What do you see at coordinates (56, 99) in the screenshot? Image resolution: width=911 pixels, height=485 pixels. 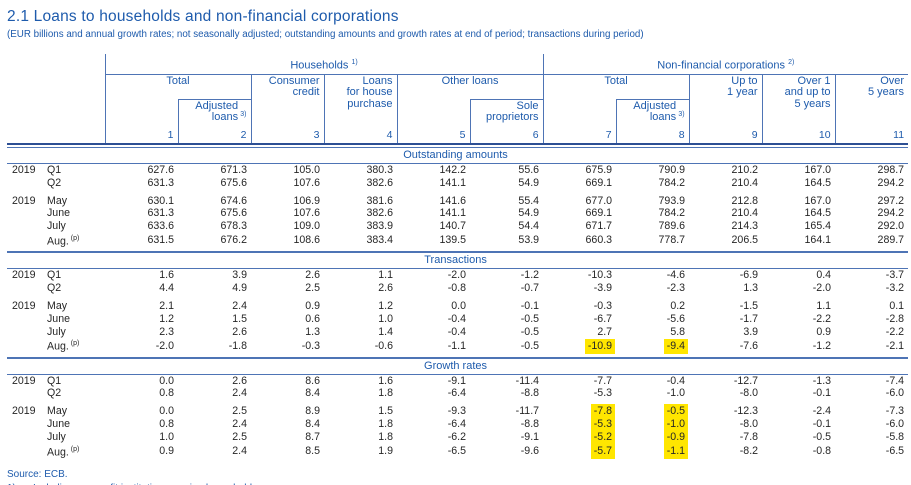 I see `row-label-column-header` at bounding box center [56, 99].